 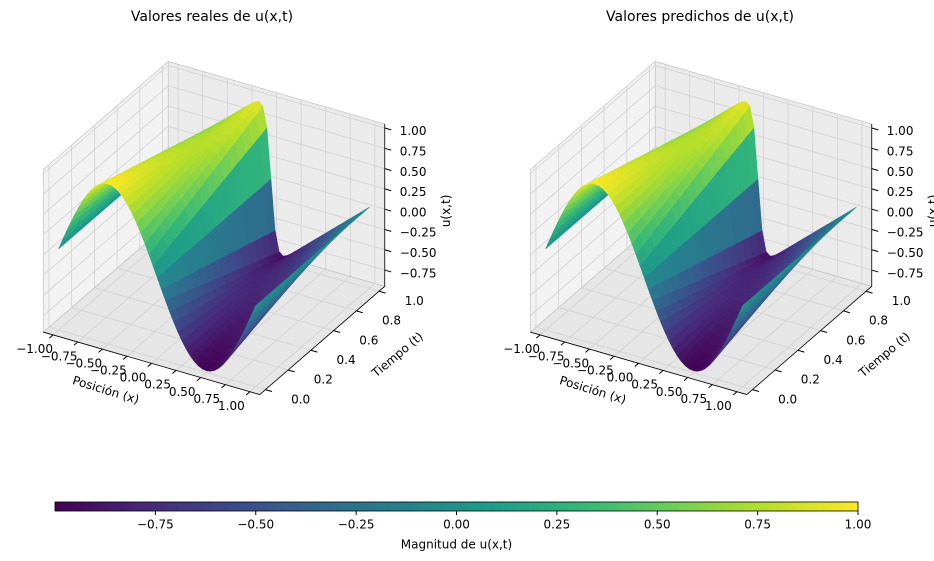 I want to click on z-tick-label: 0.50, so click(x=413, y=172).